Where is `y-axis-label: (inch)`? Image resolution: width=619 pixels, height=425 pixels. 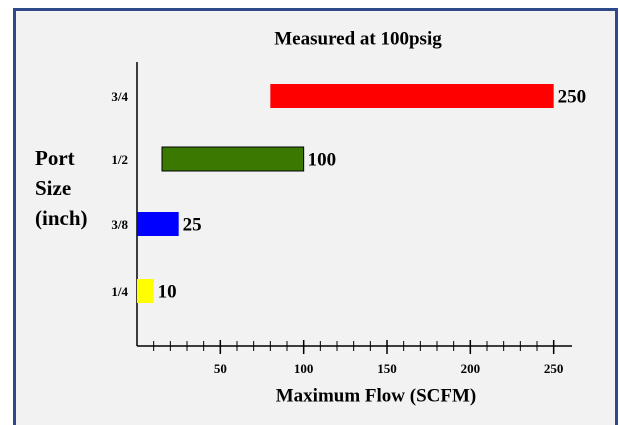 y-axis-label: (inch) is located at coordinates (61, 218).